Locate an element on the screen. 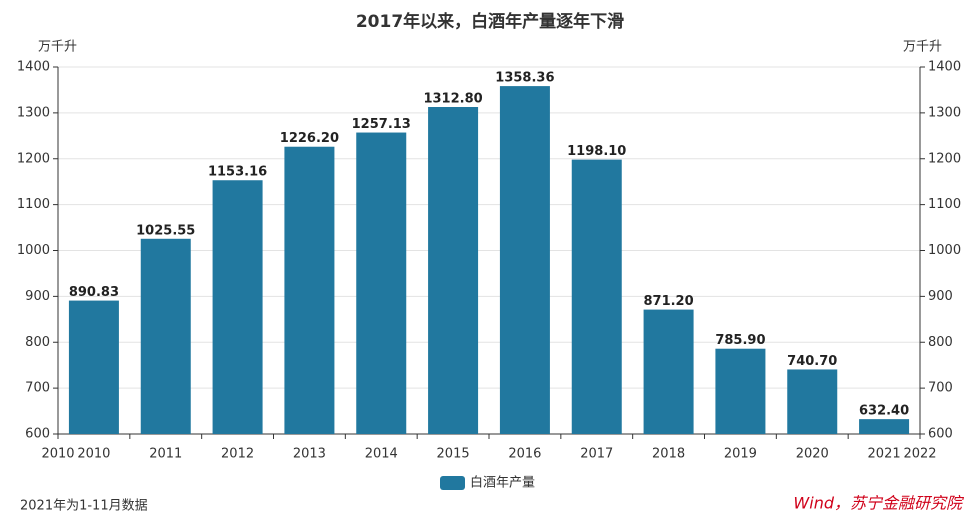  value-label: 1257.13 is located at coordinates (381, 124).